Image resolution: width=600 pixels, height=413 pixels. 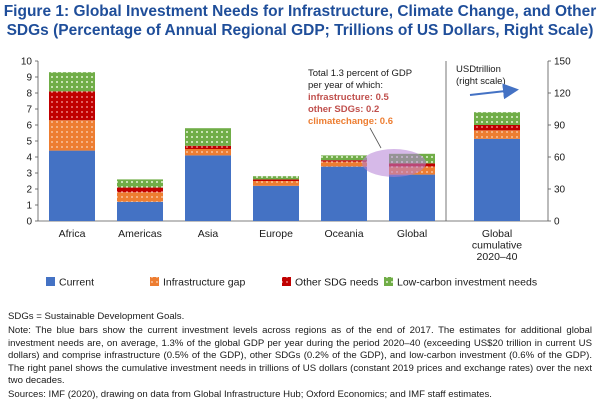 I want to click on bar-asia-current, so click(x=208, y=188).